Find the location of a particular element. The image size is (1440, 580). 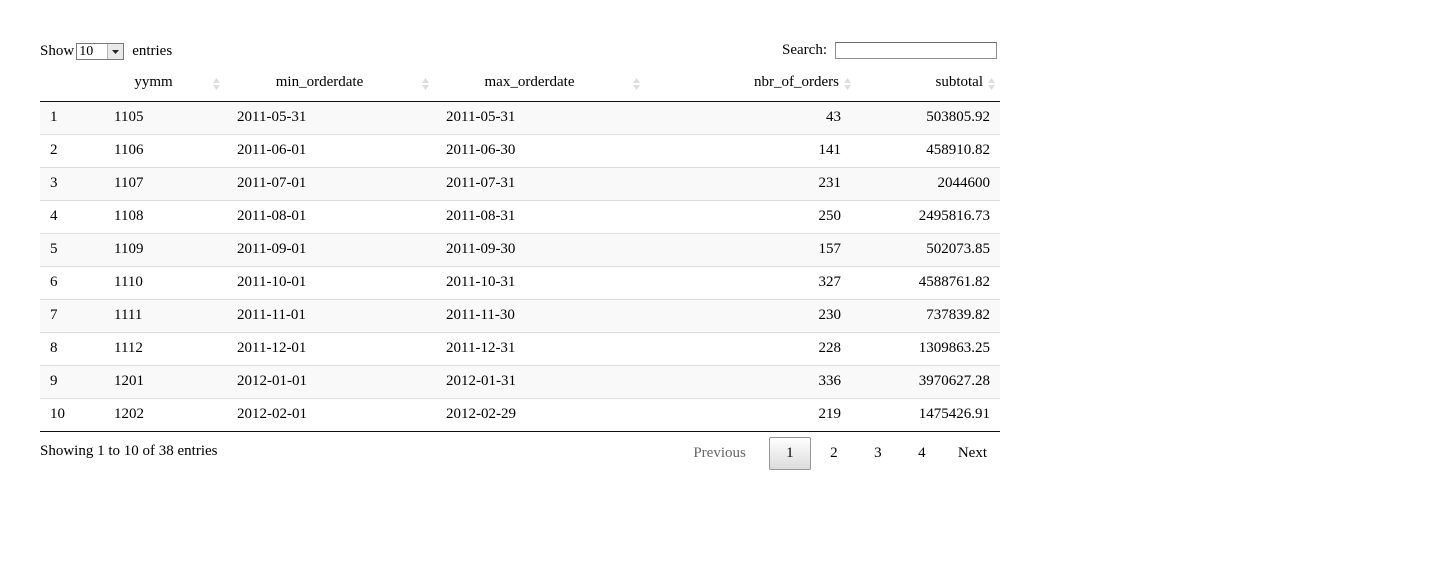

column-header-subtotal: subtotal is located at coordinates (925, 83).